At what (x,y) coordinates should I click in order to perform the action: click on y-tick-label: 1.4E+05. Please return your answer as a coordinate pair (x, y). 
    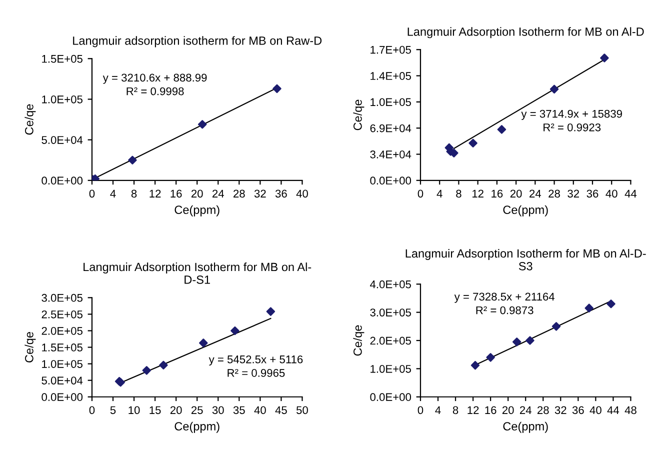
    Looking at the image, I should click on (390, 76).